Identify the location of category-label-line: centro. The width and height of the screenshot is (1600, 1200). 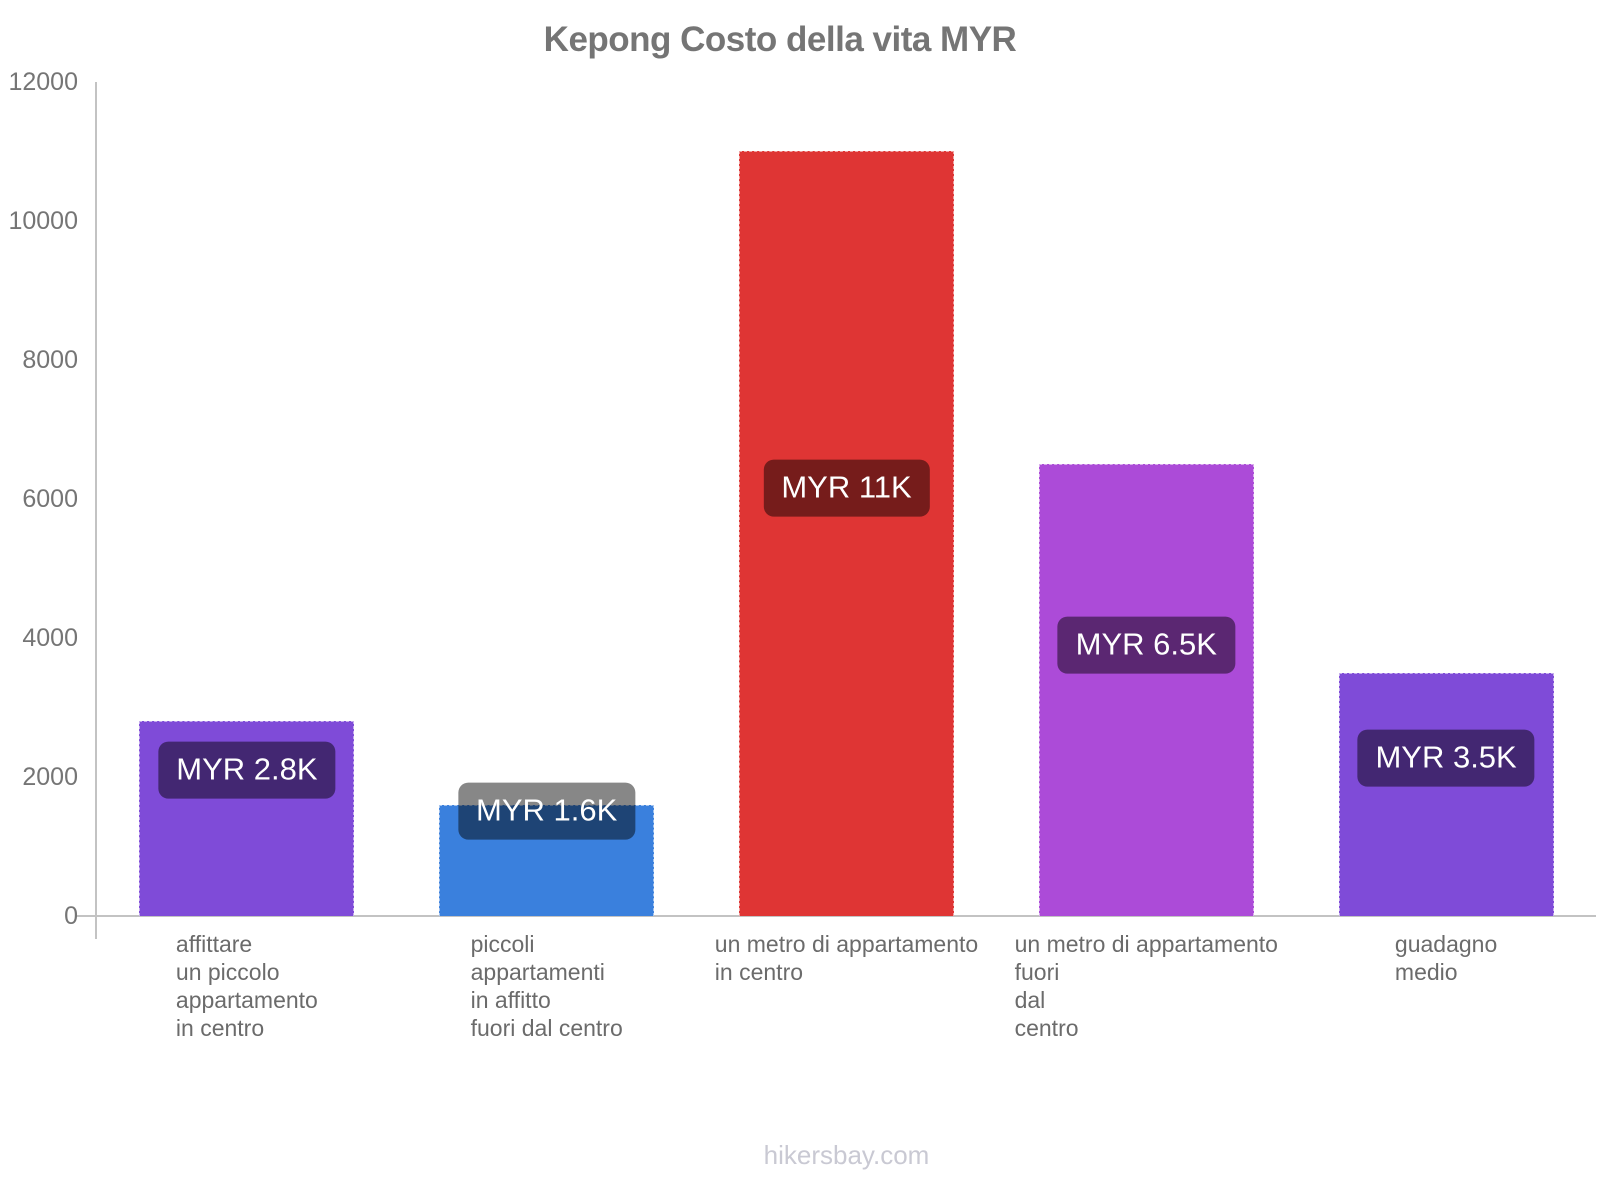
(1046, 1028).